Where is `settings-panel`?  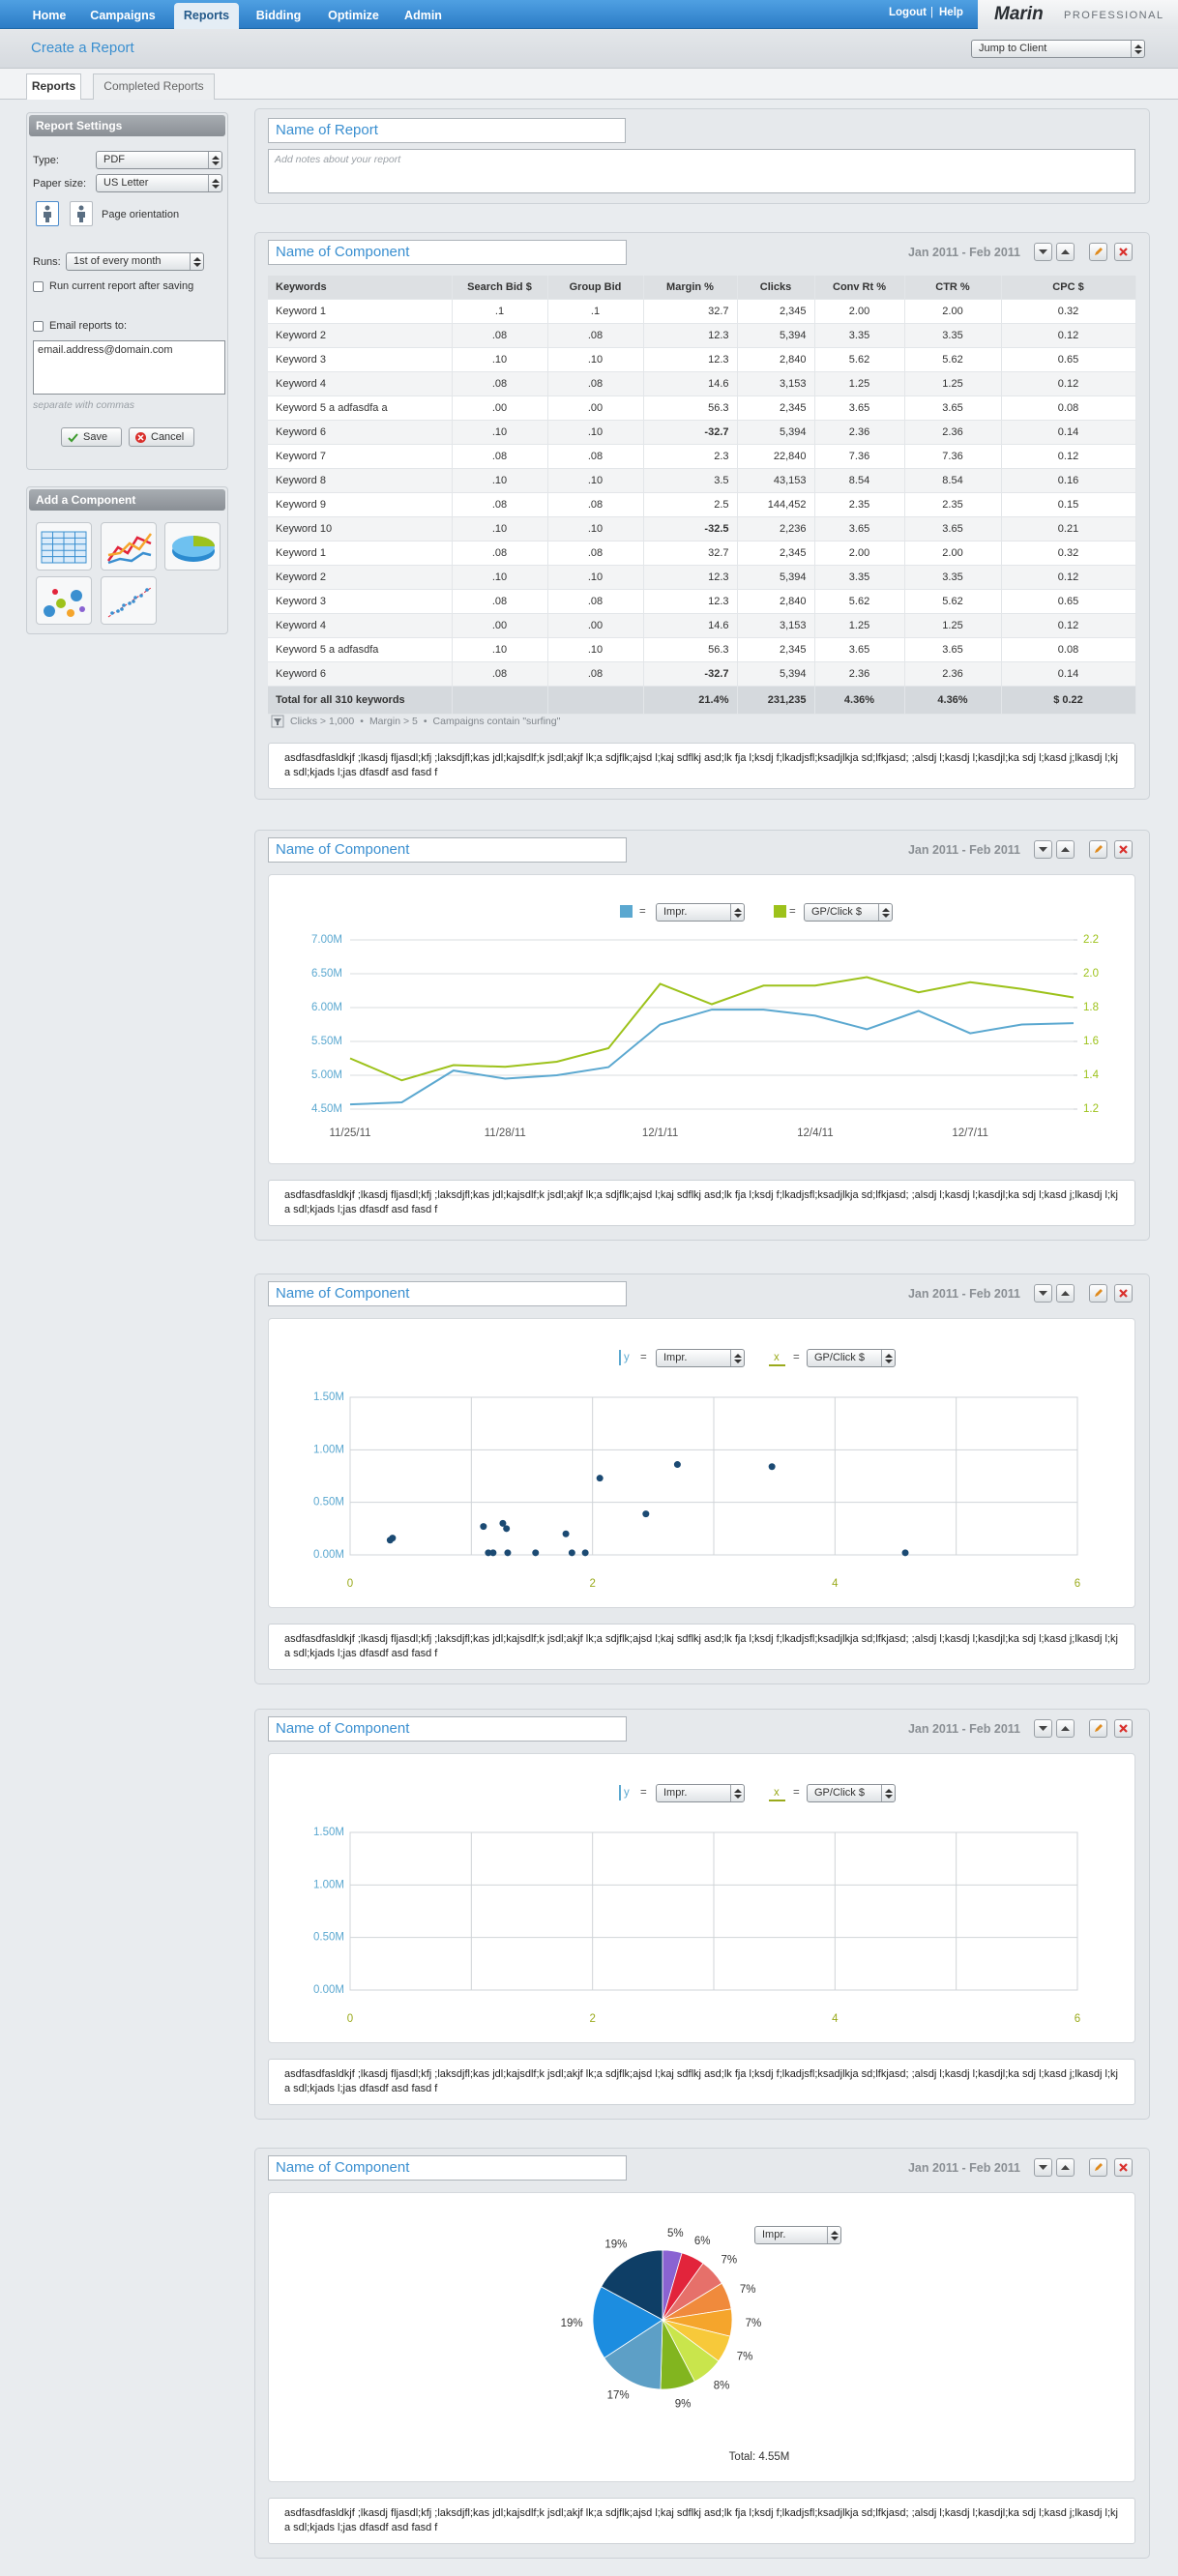 settings-panel is located at coordinates (127, 291).